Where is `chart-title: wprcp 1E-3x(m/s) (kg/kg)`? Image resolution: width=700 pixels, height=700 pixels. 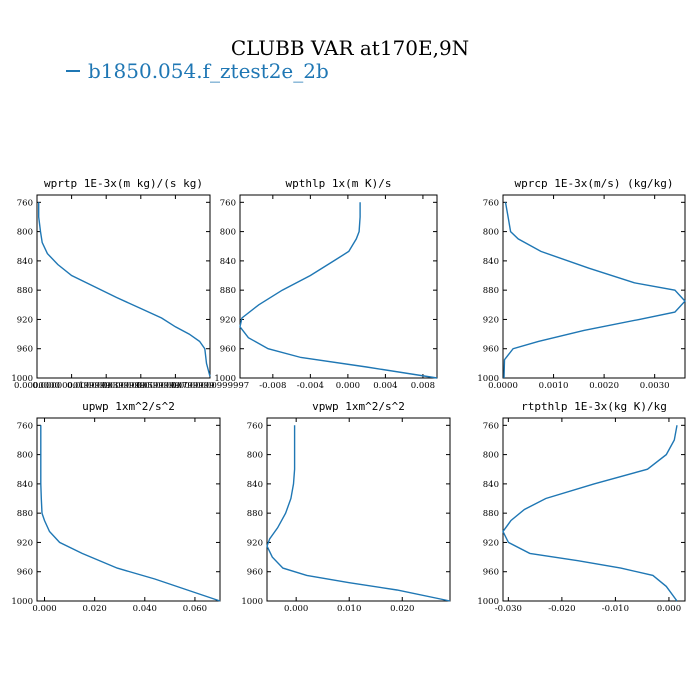
chart-title: wprcp 1E-3x(m/s) (kg/kg) is located at coordinates (594, 183).